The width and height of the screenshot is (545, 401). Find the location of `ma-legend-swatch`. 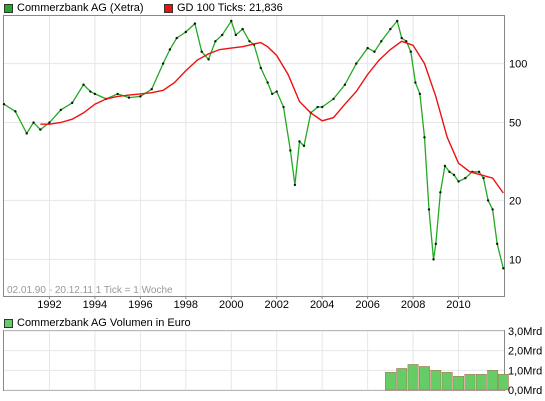

ma-legend-swatch is located at coordinates (168, 8).